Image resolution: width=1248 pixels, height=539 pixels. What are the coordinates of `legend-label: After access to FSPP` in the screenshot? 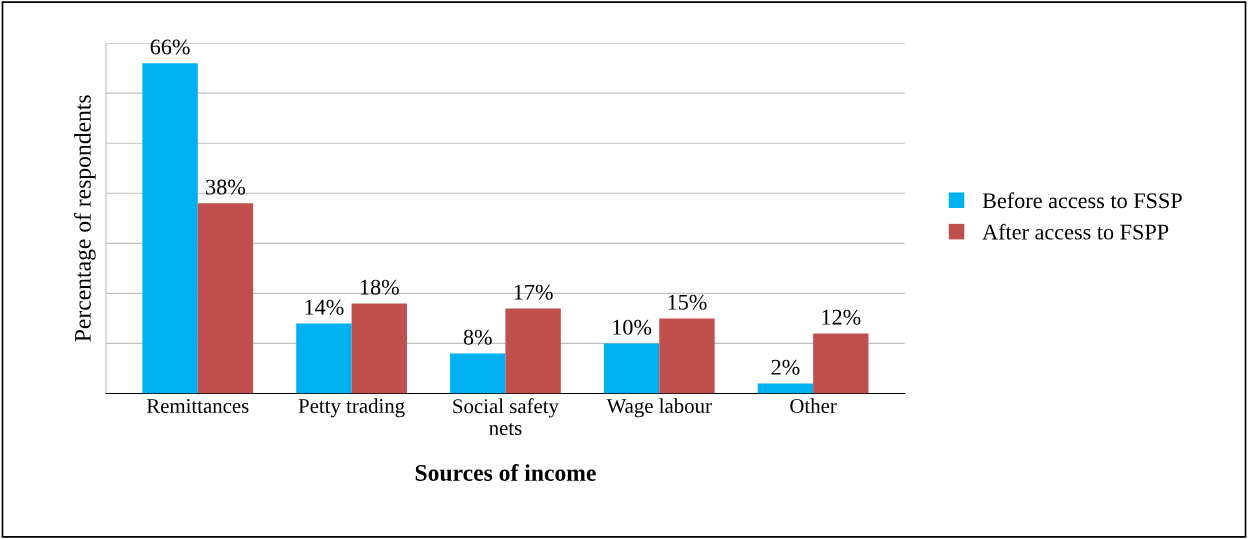 It's located at (1075, 231).